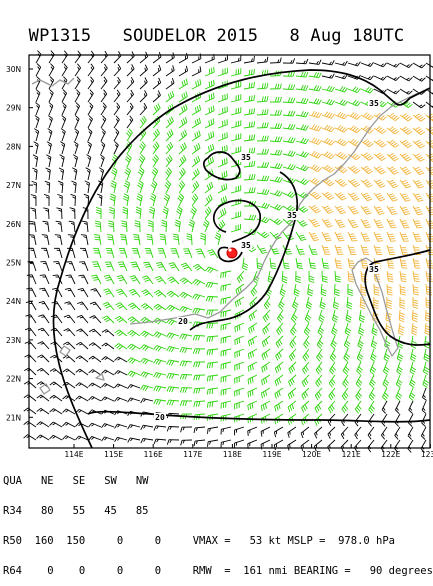 The image size is (433, 586). What do you see at coordinates (75, 541) in the screenshot?
I see `cell-value: 150` at bounding box center [75, 541].